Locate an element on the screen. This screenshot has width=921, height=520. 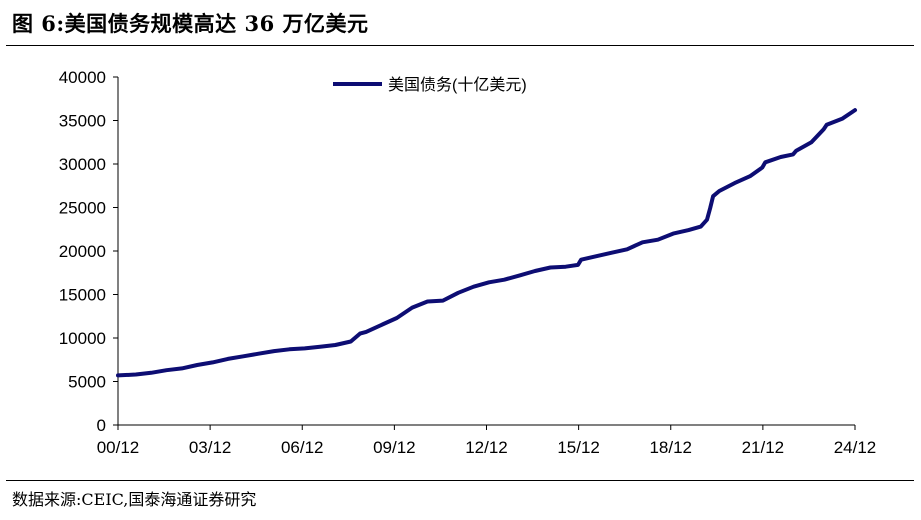
y-tick-label: 25000 is located at coordinates (82, 208).